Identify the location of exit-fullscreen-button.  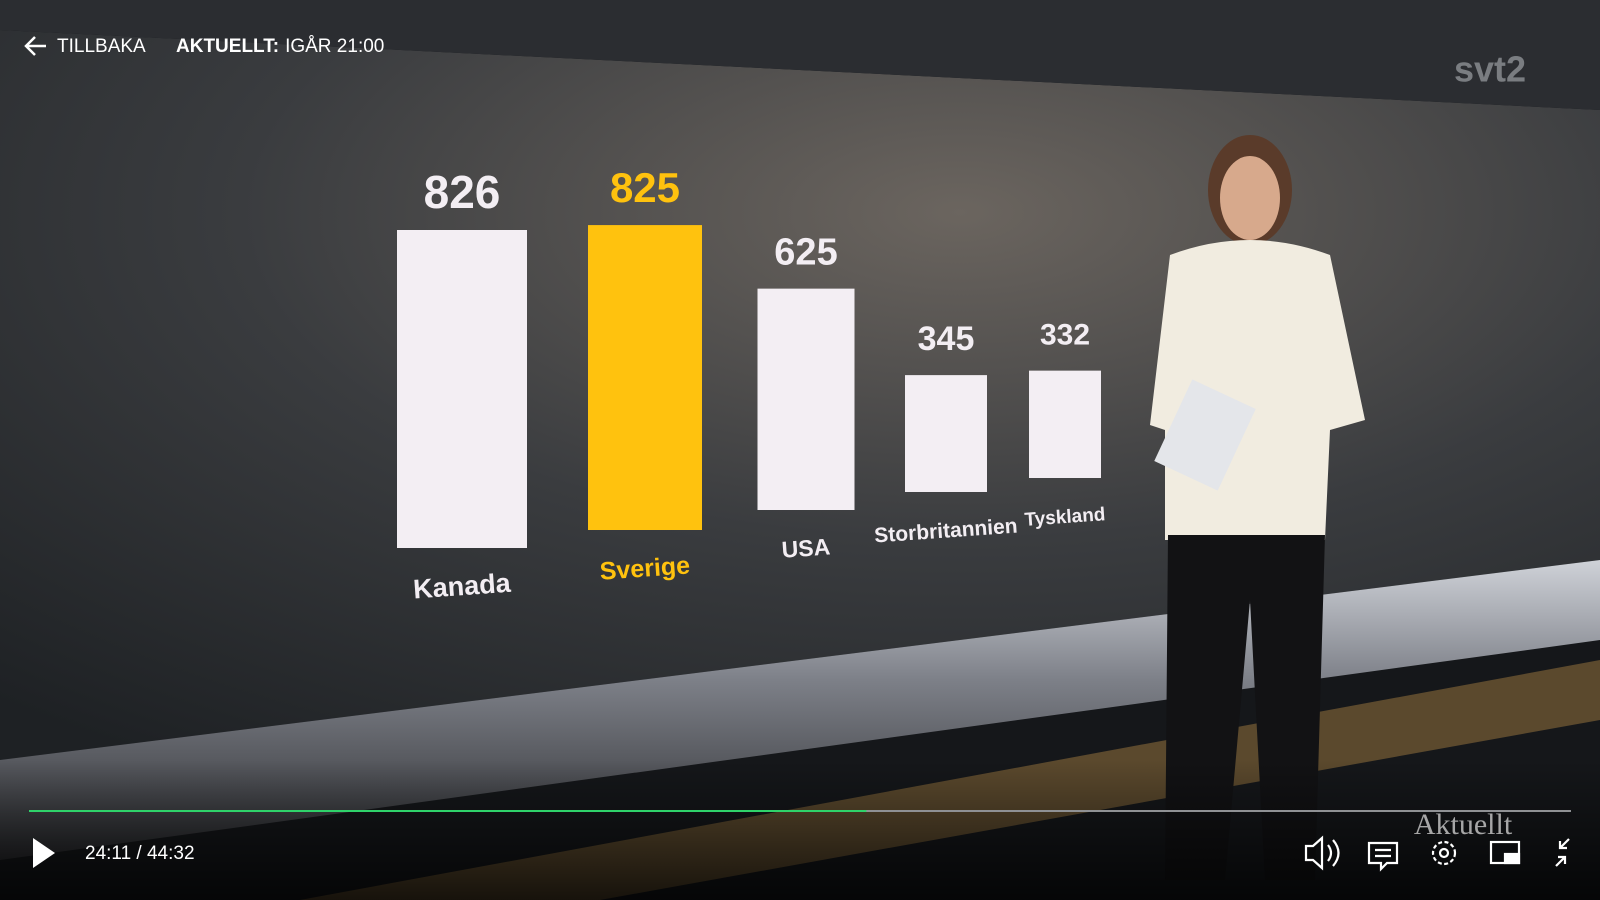
(1562, 852).